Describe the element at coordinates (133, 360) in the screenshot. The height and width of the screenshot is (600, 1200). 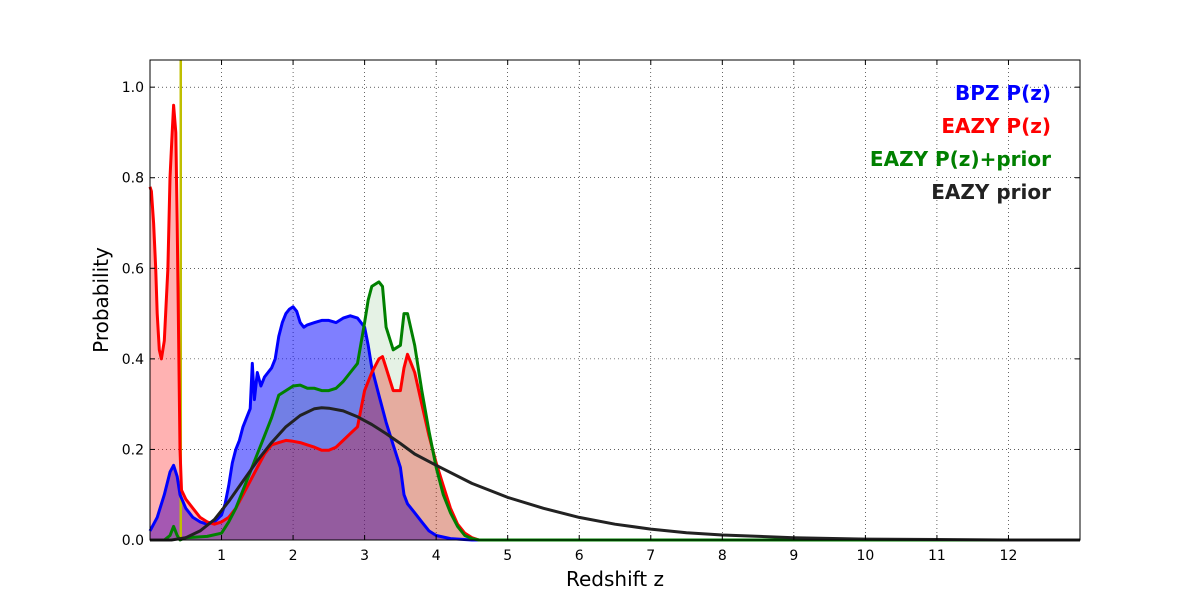
I see `y-tick-label: 0.4` at that location.